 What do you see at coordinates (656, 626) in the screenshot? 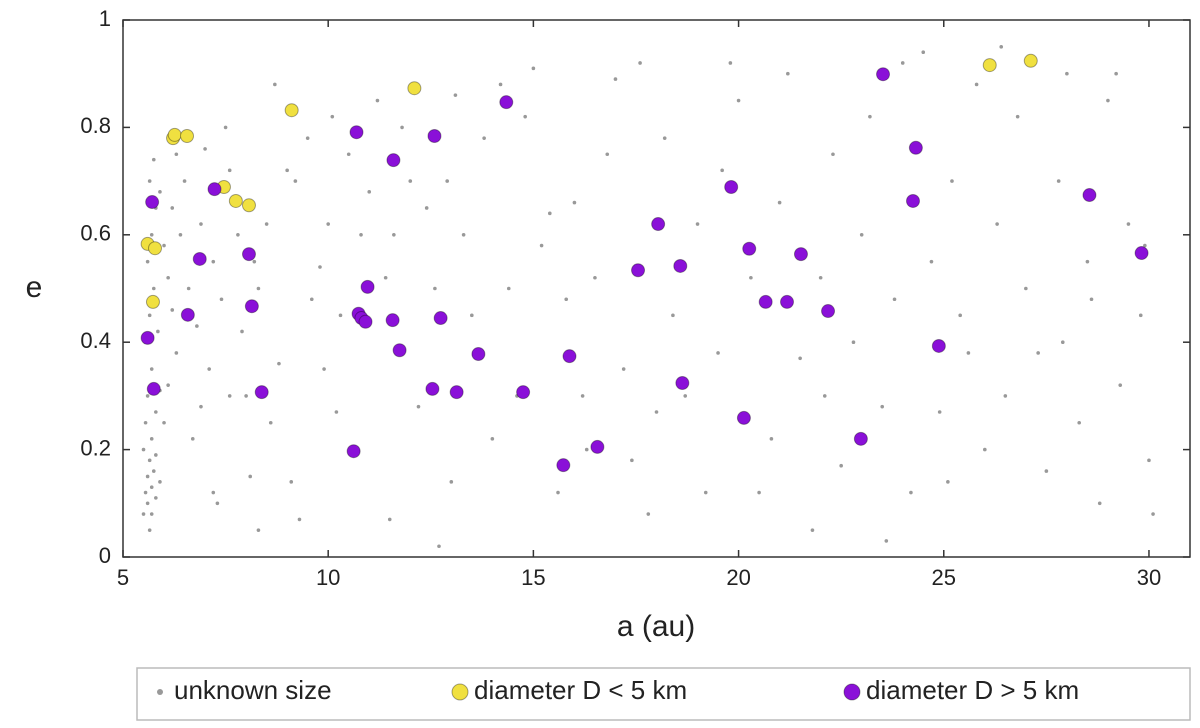
I see `x-axis-label: a (au)` at bounding box center [656, 626].